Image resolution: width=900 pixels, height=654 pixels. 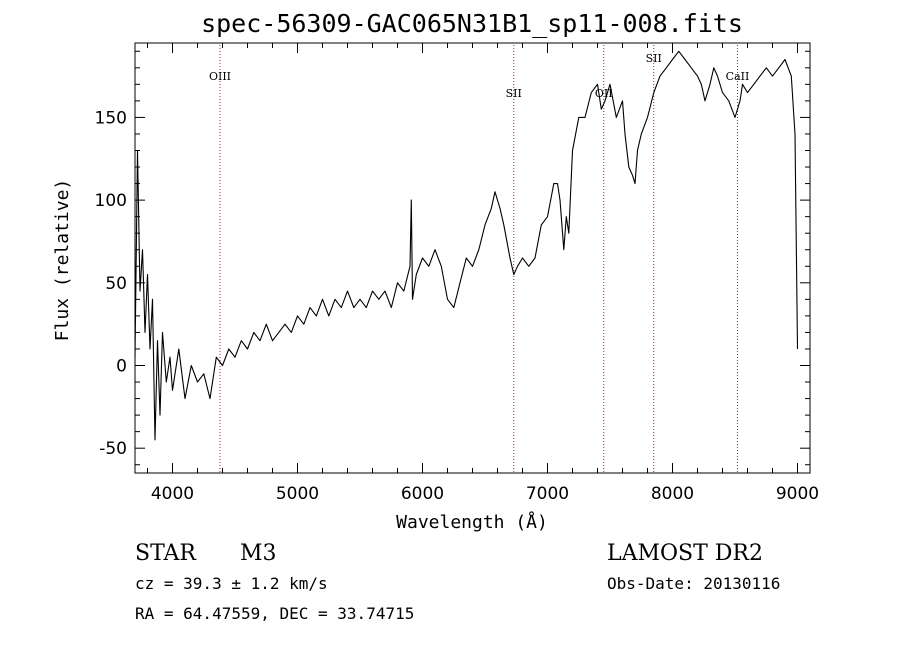 What do you see at coordinates (231, 583) in the screenshot?
I see `redshift-velocity: cz = 39.3 ± 1.2 km/s` at bounding box center [231, 583].